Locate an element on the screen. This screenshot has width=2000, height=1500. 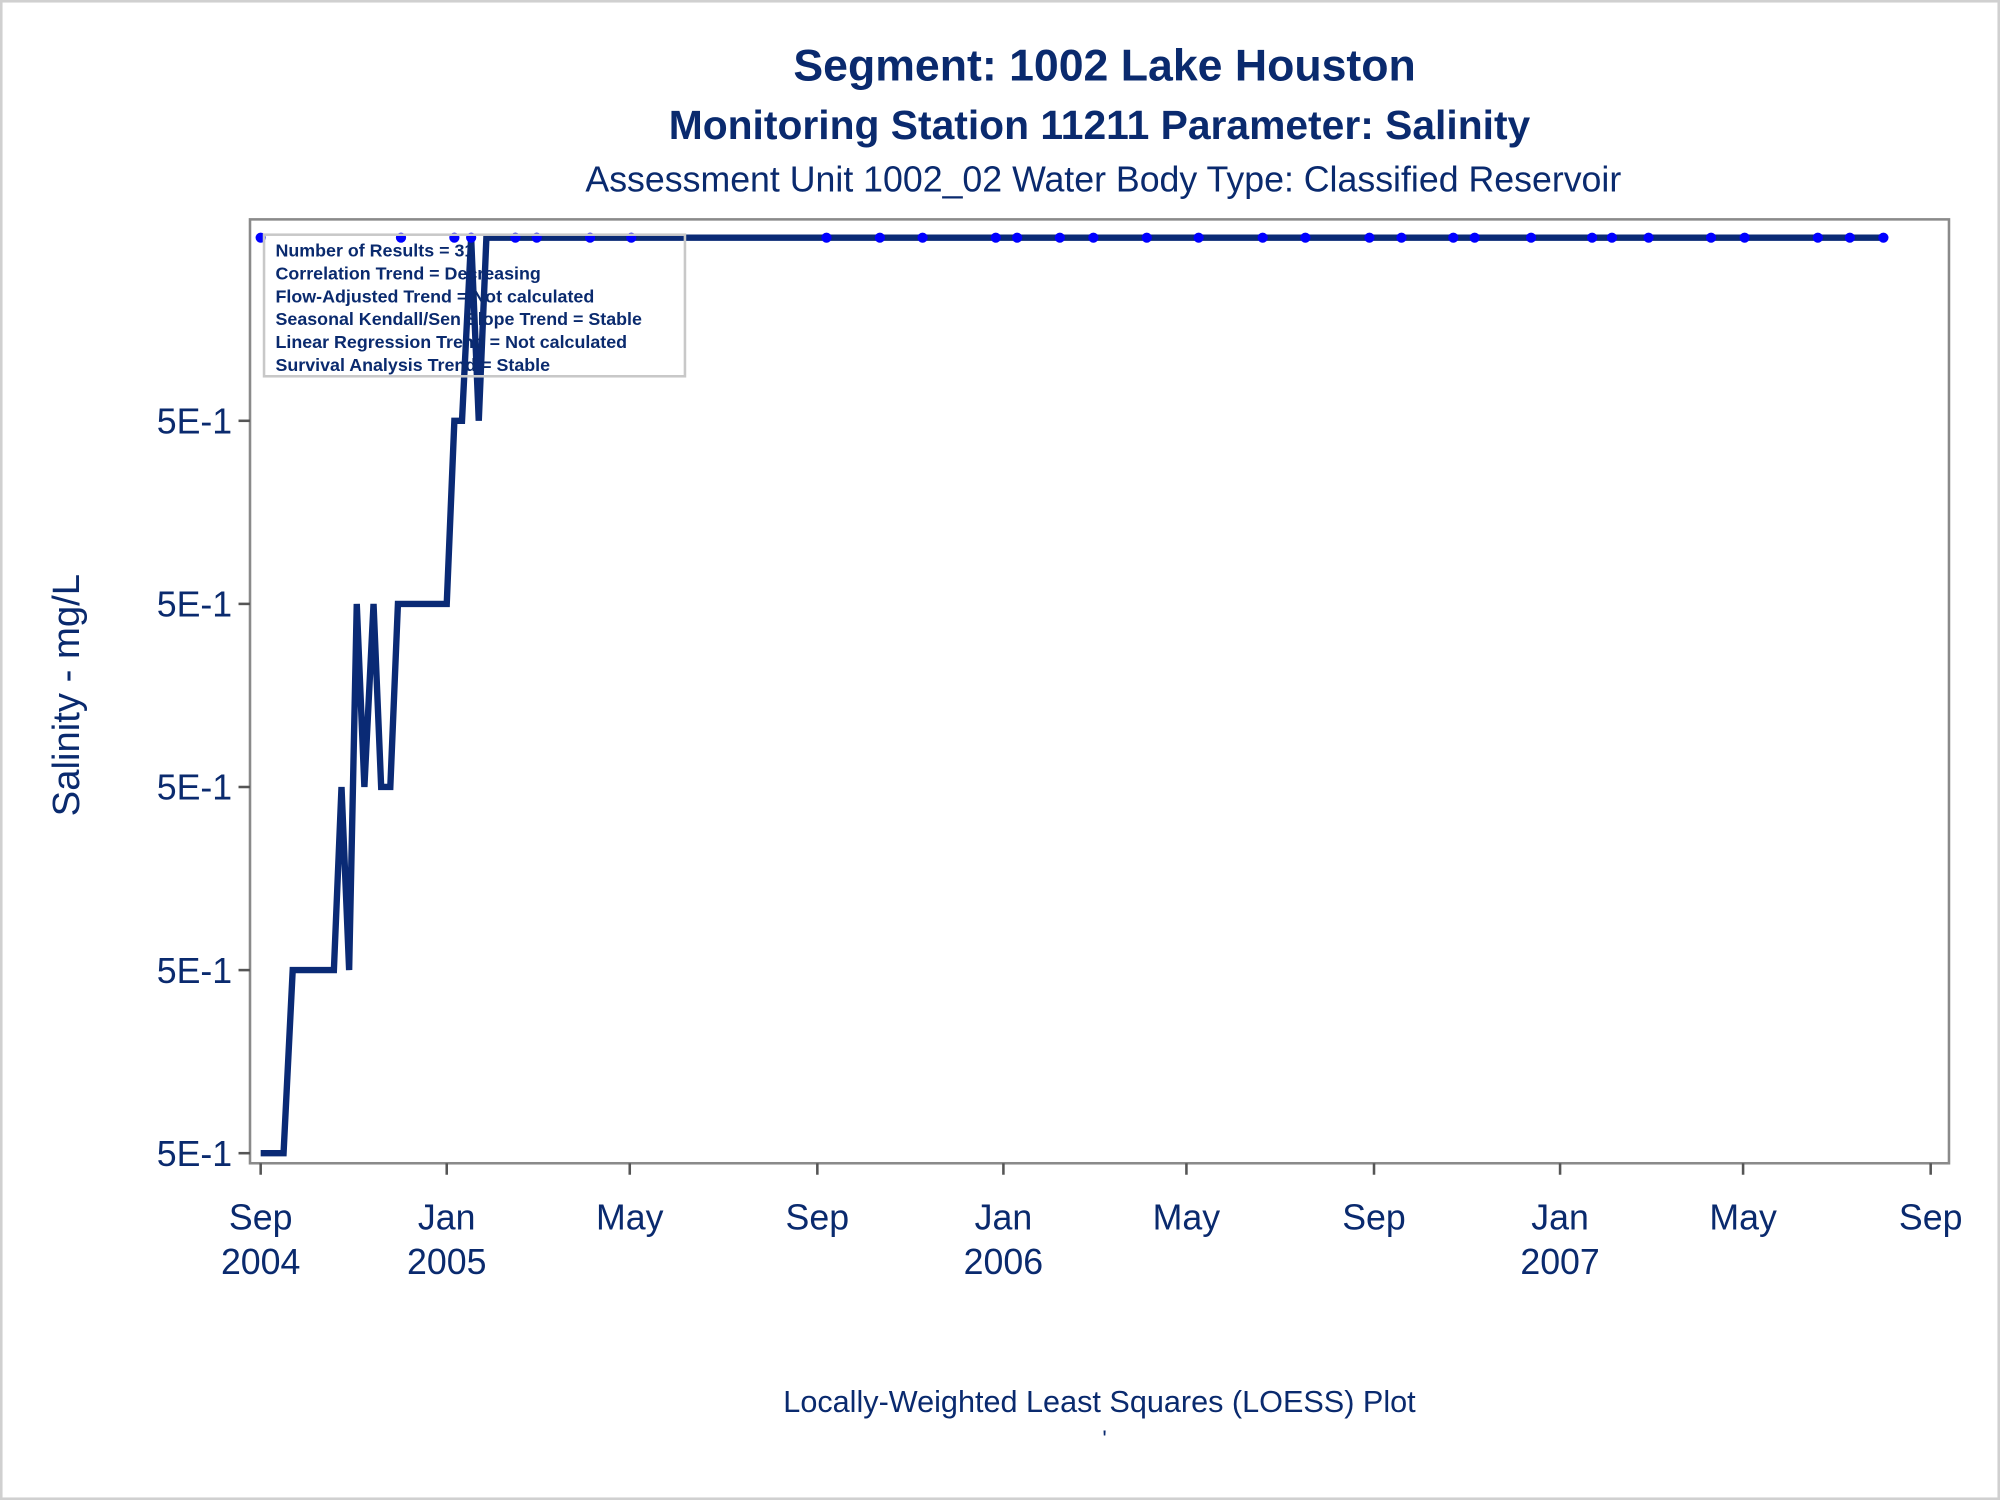
x-tick-label: 2004 is located at coordinates (260, 1262).